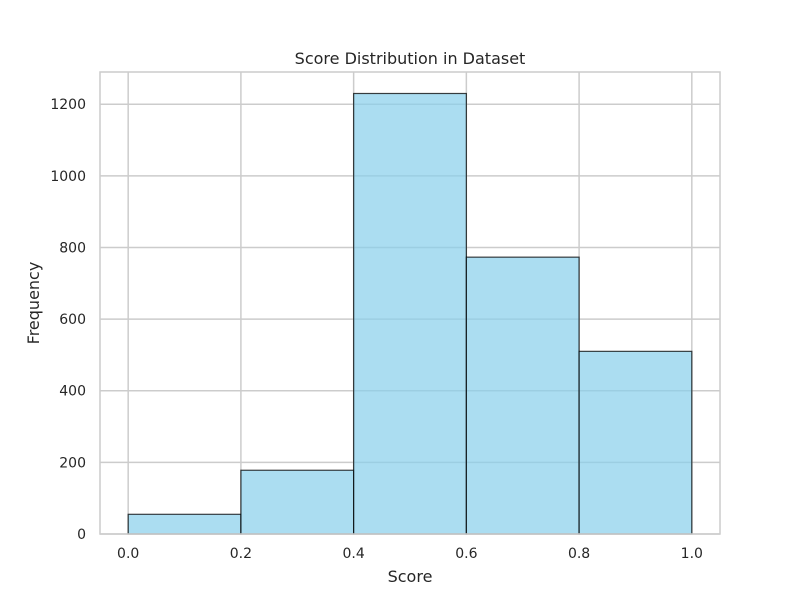  Describe the element at coordinates (241, 554) in the screenshot. I see `x-tick-label: 0.2` at that location.